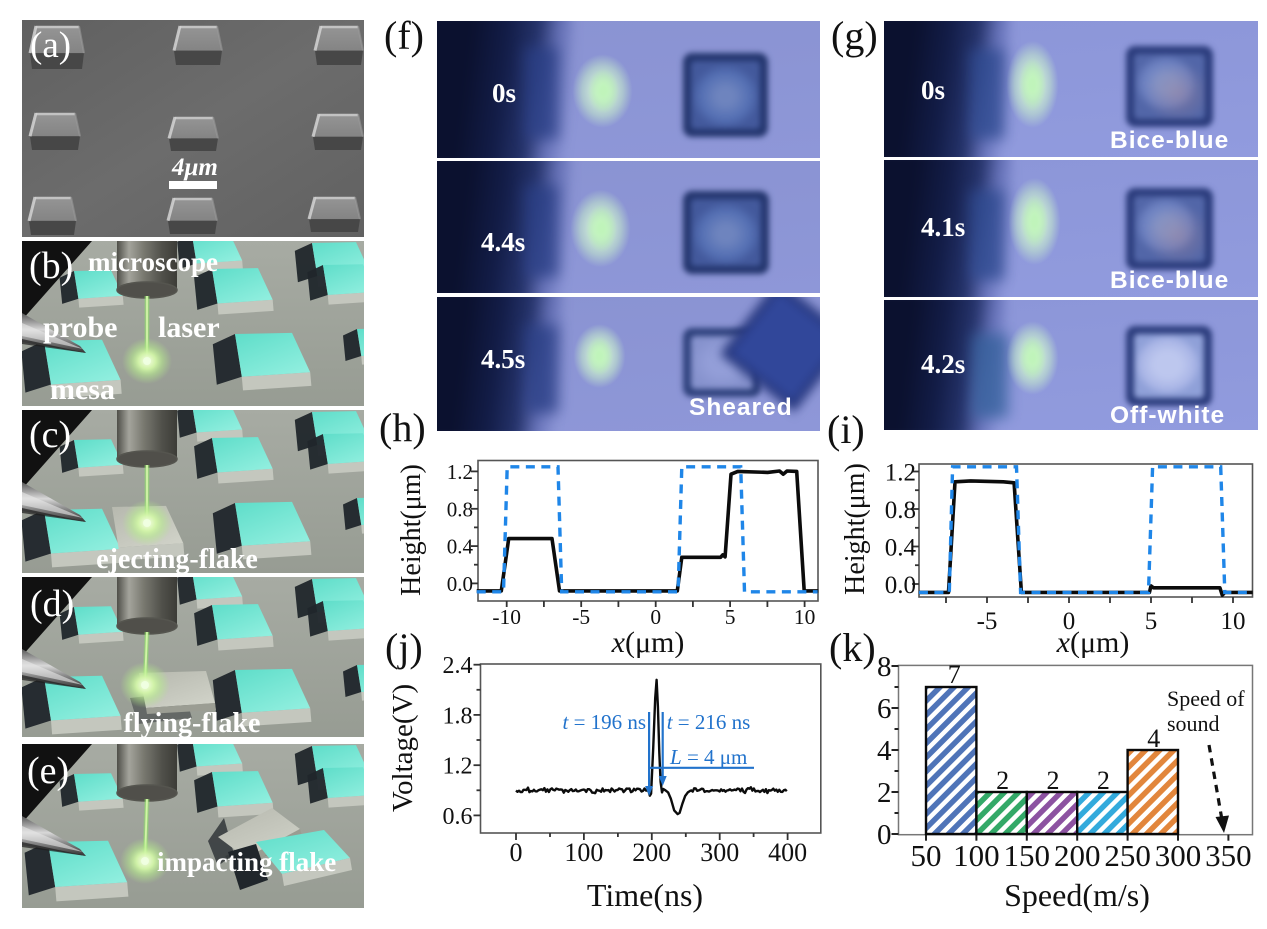 The height and width of the screenshot is (929, 1267). I want to click on svg-text: Time(ns), so click(645, 895).